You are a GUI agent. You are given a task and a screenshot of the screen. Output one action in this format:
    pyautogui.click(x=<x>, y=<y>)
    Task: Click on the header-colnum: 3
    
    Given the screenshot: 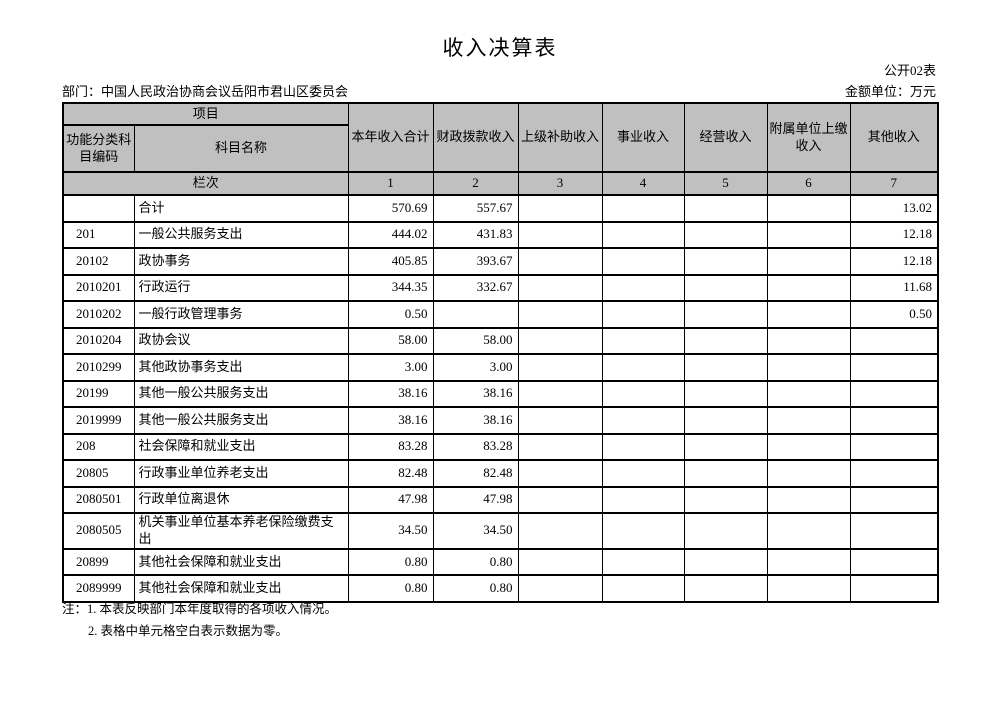 What is the action you would take?
    pyautogui.click(x=560, y=183)
    